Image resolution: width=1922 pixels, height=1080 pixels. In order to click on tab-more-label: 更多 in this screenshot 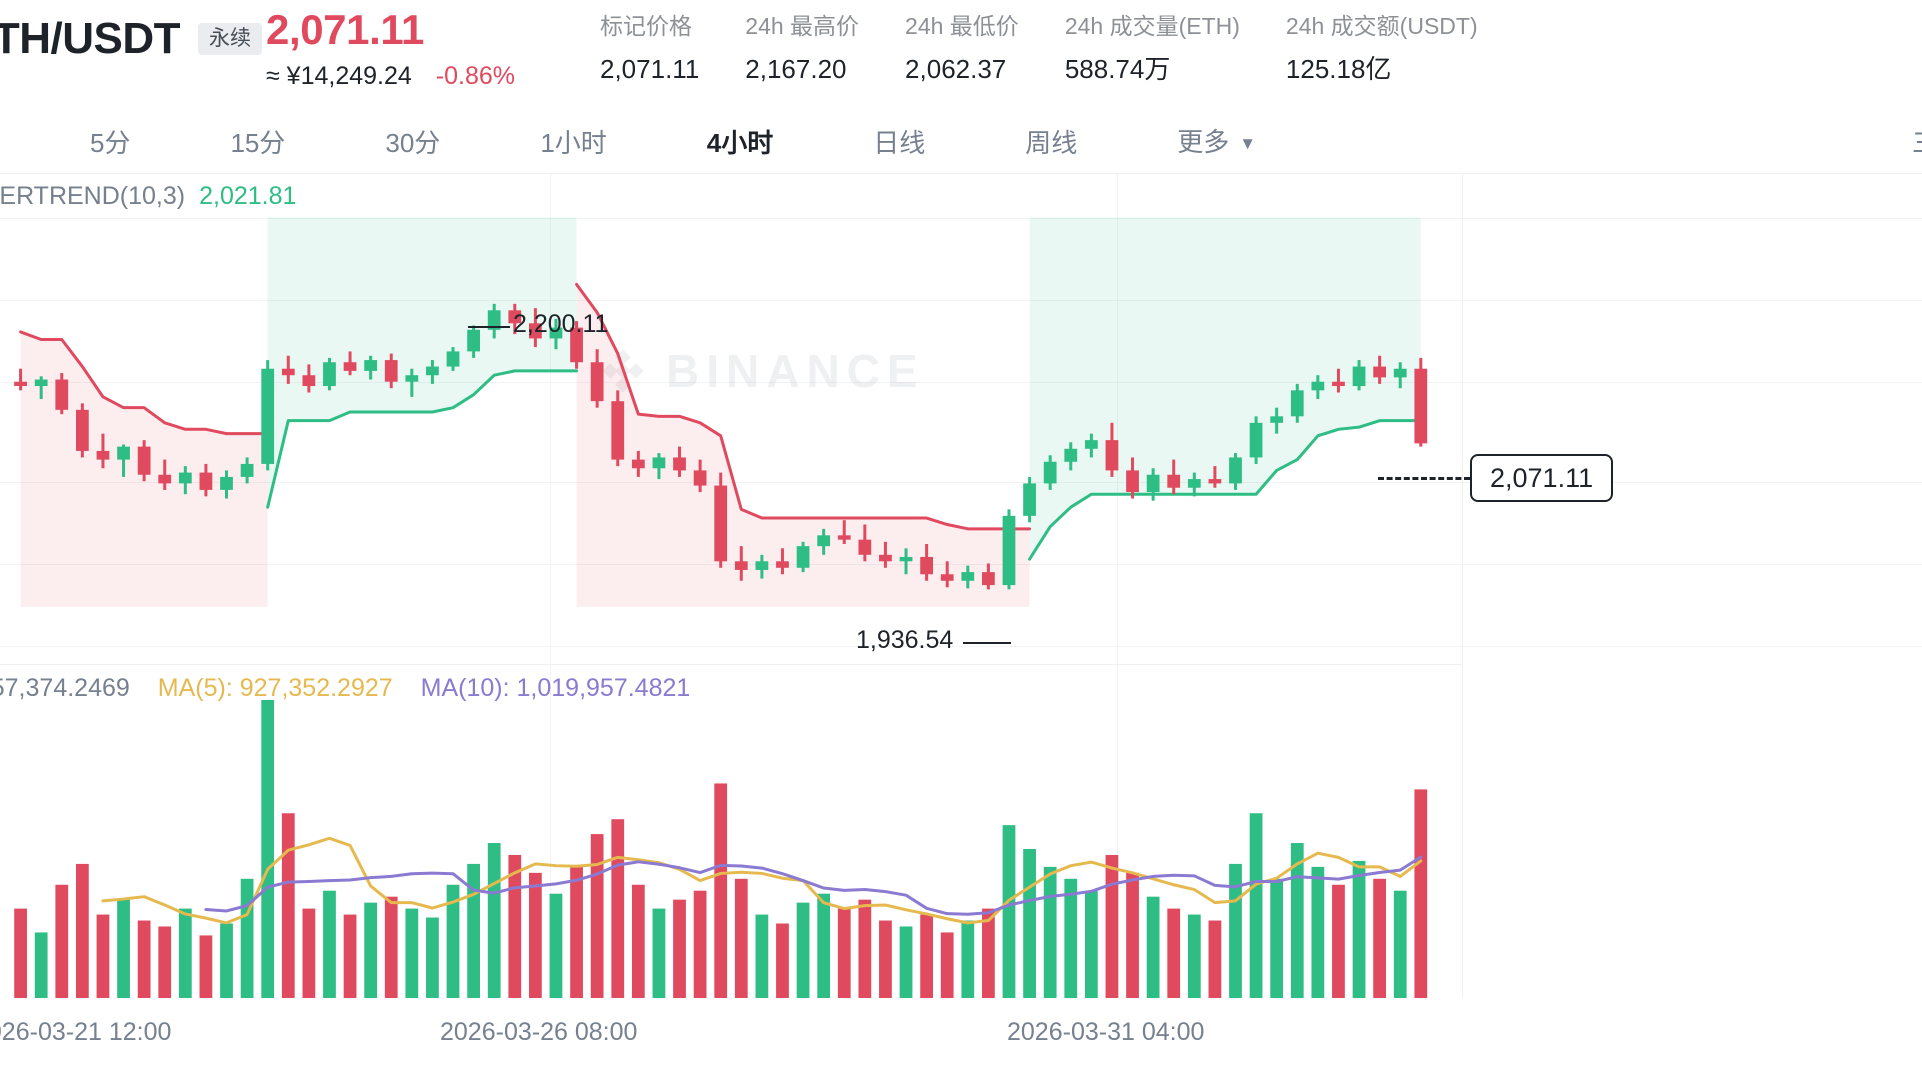, I will do `click(1203, 142)`.